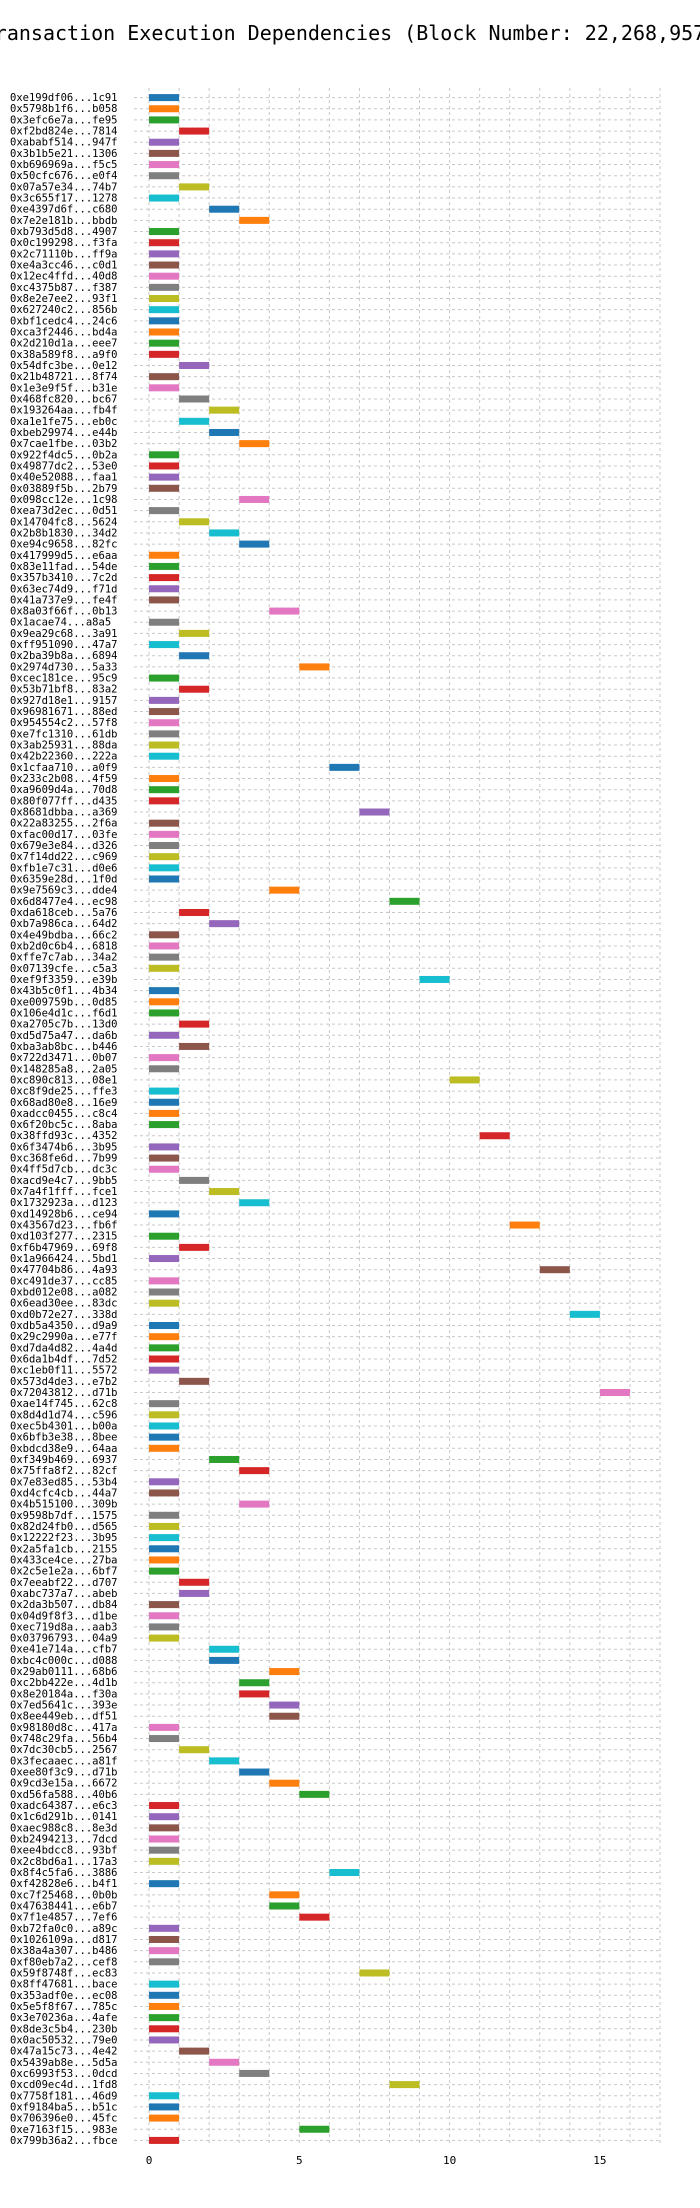  Describe the element at coordinates (63, 1281) in the screenshot. I see `y-tick-label: 0xc491de37...cc85` at that location.